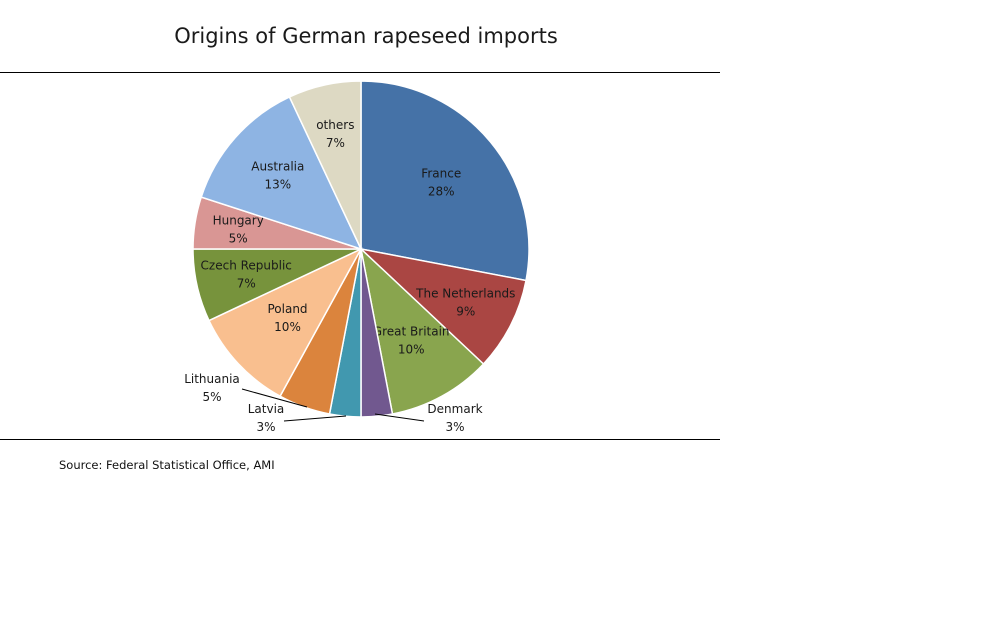  I want to click on slice-label-czech-republic: Czech Republic, so click(246, 266).